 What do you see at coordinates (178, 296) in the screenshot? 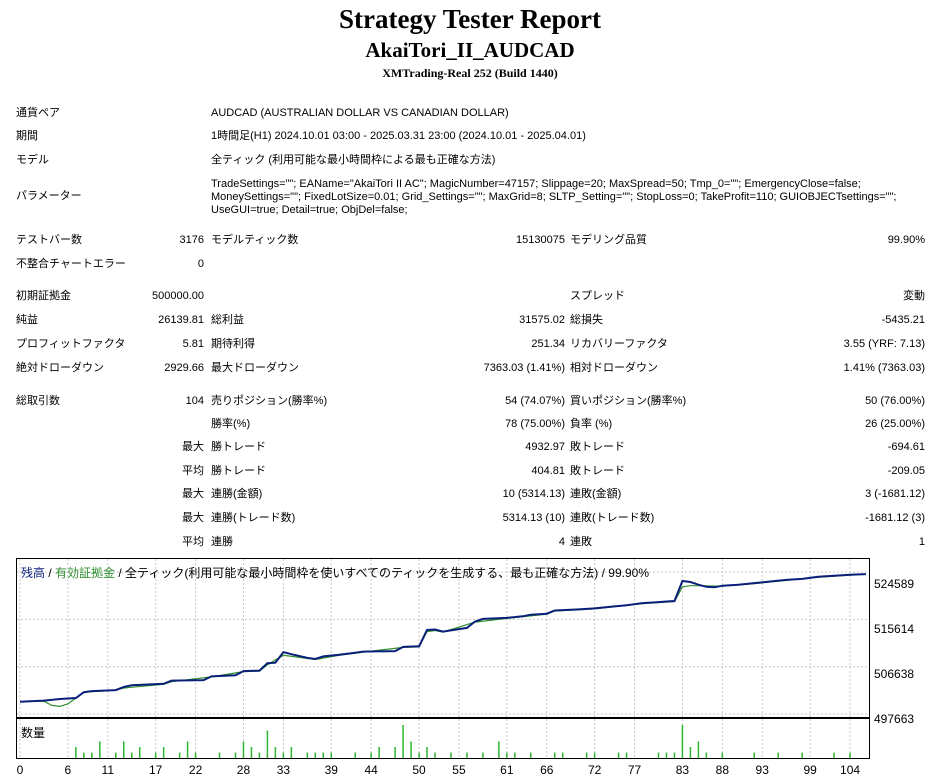
I see `deposit-value: 500000.00` at bounding box center [178, 296].